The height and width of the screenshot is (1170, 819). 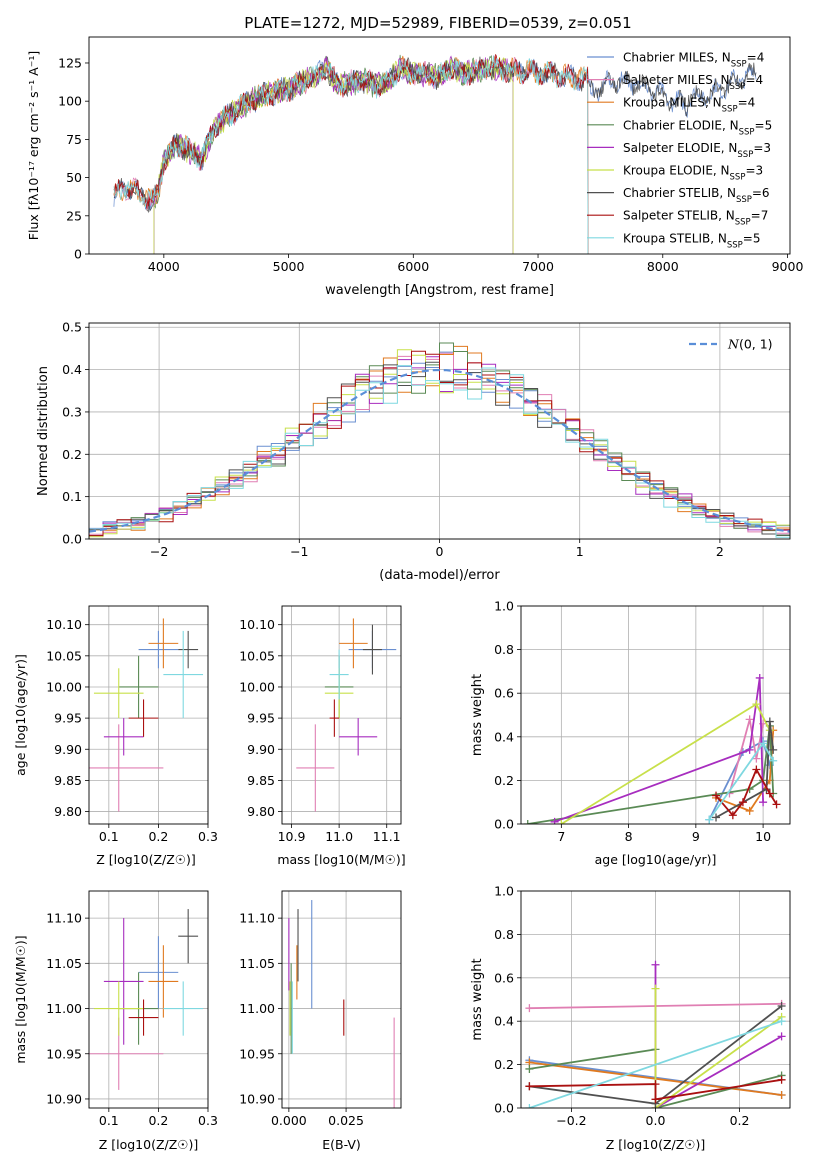 What do you see at coordinates (341, 1144) in the screenshot?
I see `x-axis-label: E(B-V)` at bounding box center [341, 1144].